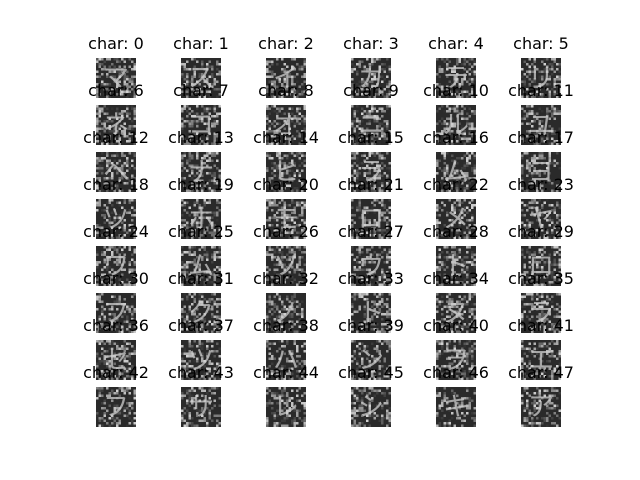  I want to click on image-panel: ラ char: 35, so click(541, 301).